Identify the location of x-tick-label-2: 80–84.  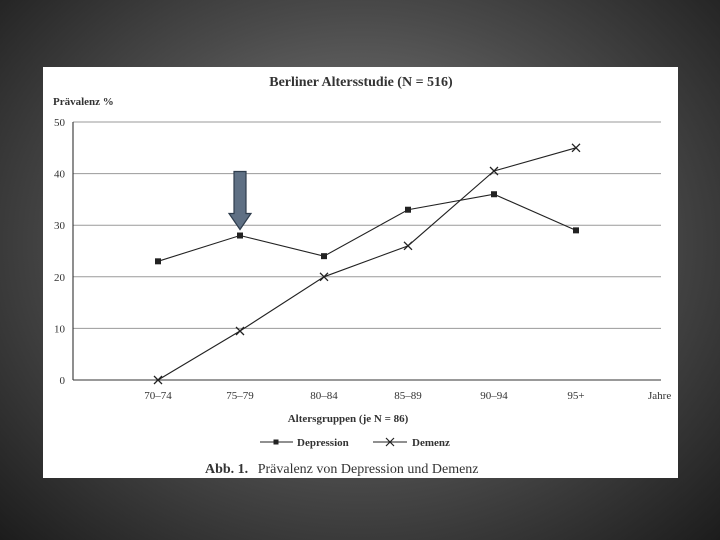
(324, 396).